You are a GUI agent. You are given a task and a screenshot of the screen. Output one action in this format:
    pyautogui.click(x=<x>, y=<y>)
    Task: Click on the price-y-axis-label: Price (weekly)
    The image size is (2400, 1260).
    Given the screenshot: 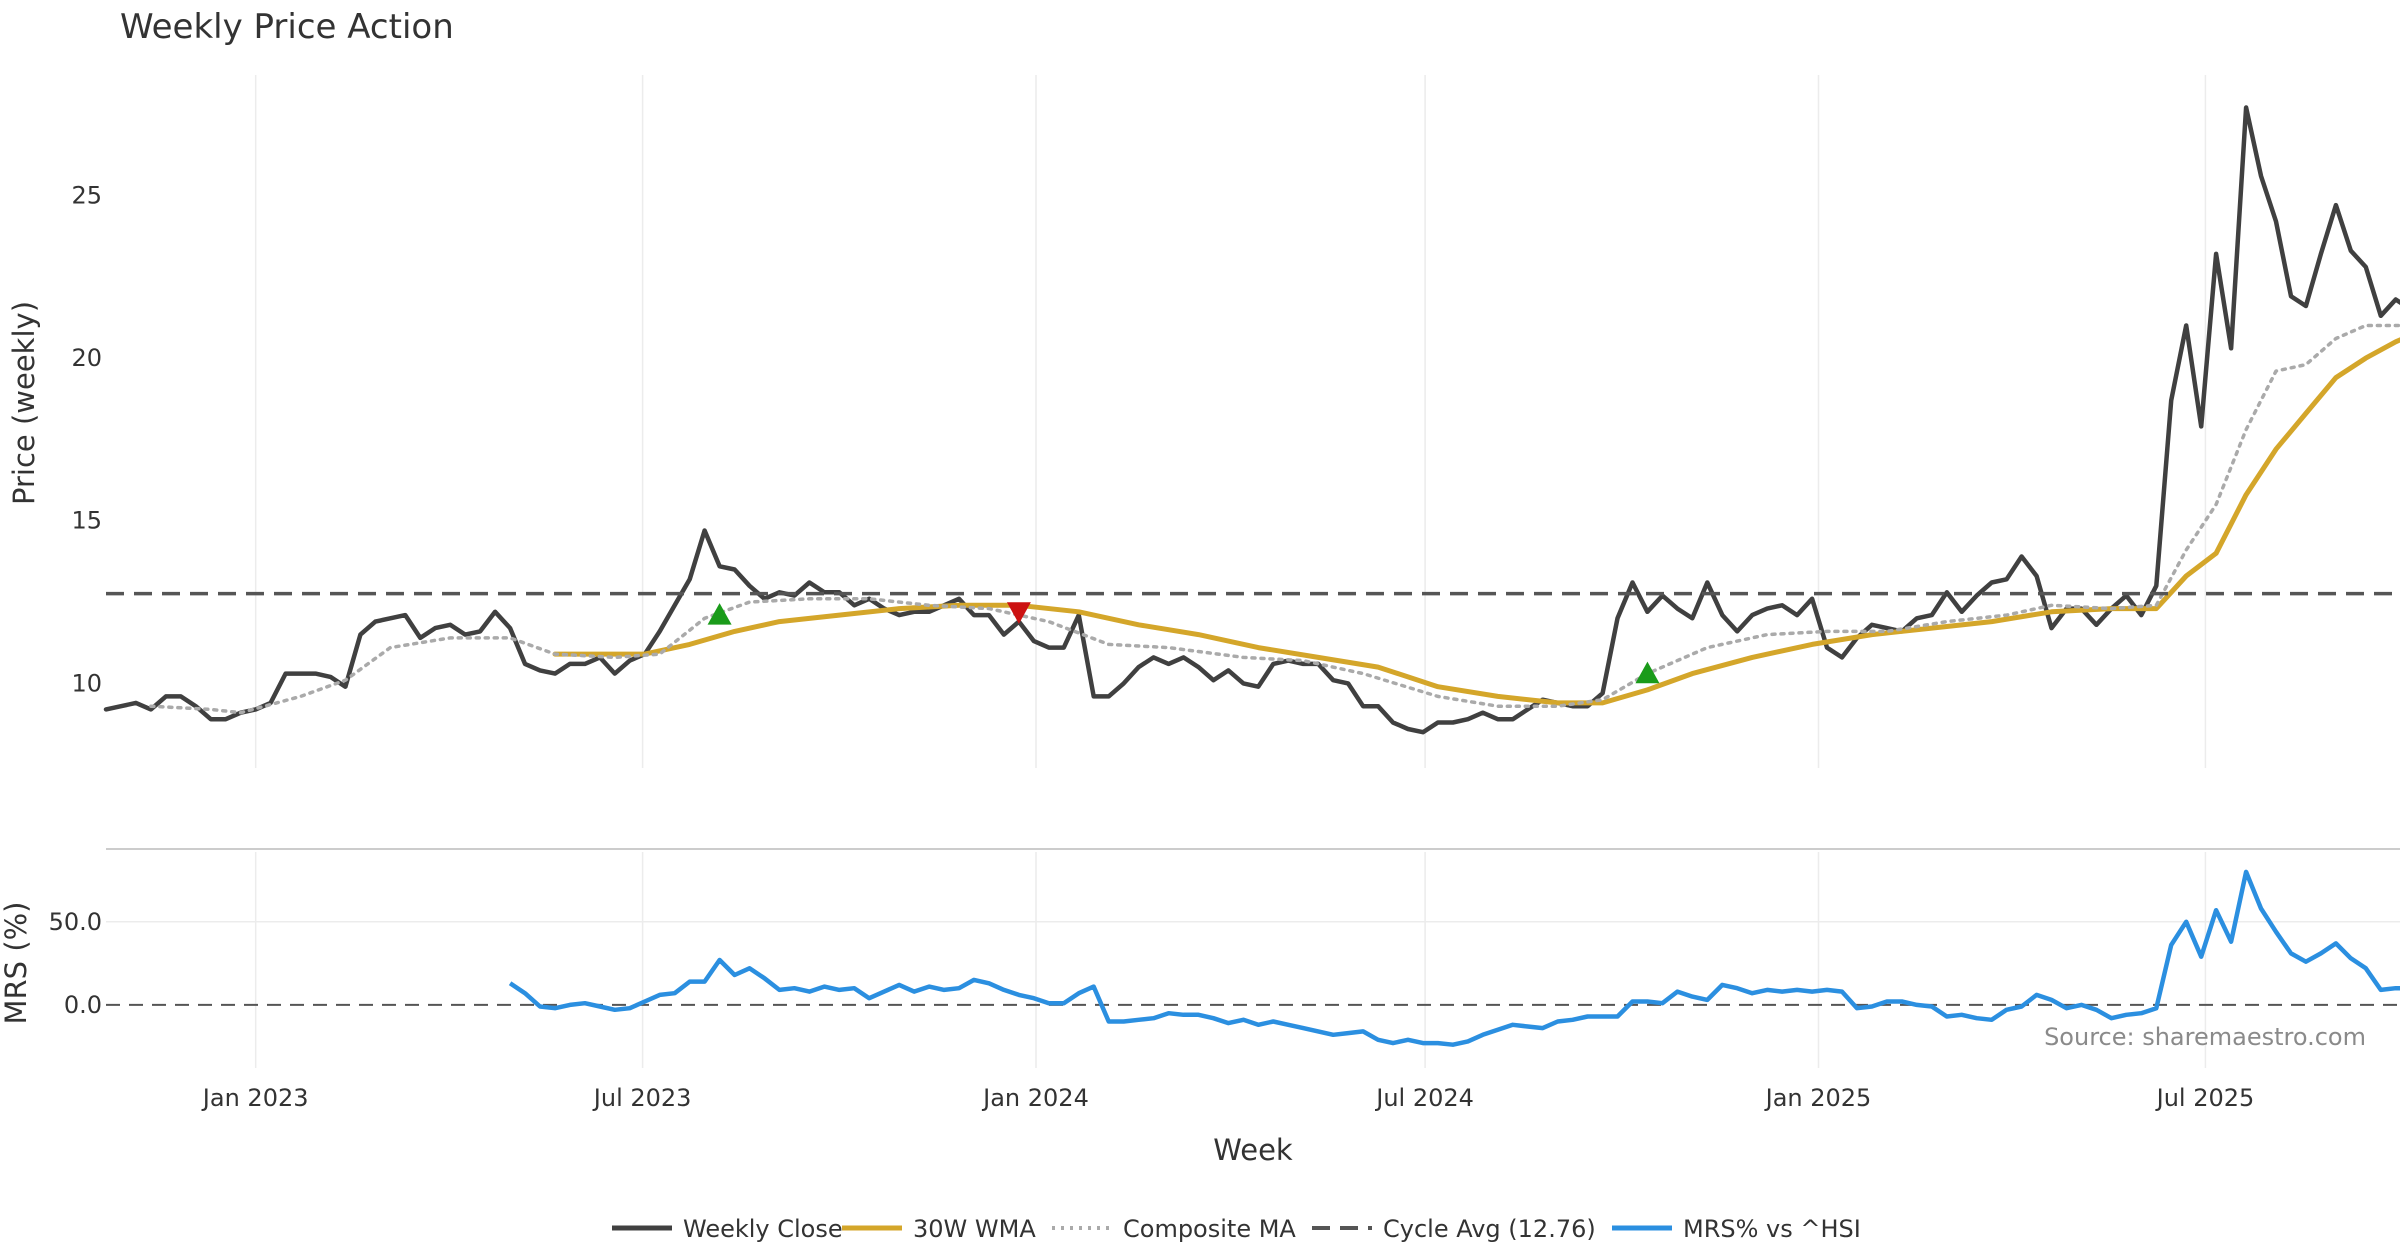 What is the action you would take?
    pyautogui.click(x=24, y=403)
    